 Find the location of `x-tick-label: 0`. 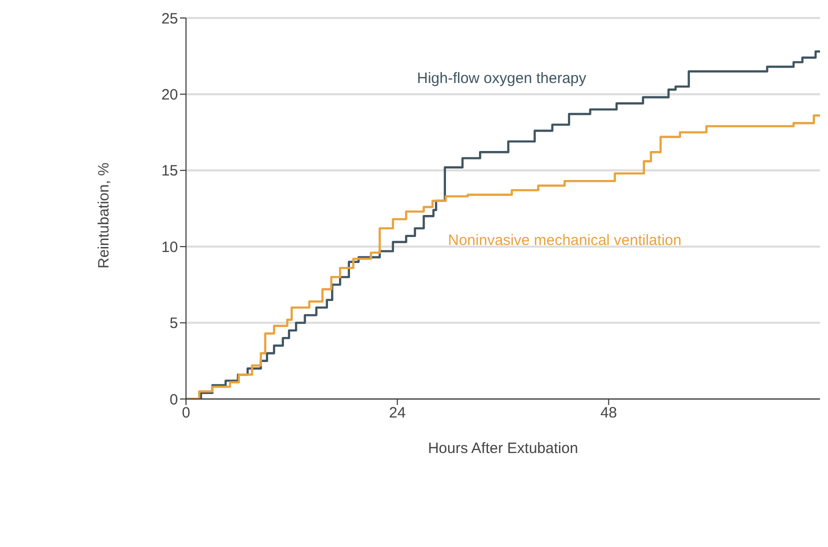

x-tick-label: 0 is located at coordinates (186, 413).